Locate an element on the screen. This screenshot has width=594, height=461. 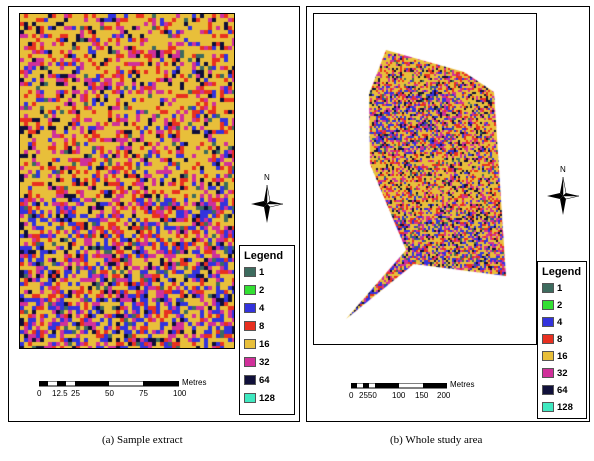
caption-b: (b) Whole study area is located at coordinates (436, 440).